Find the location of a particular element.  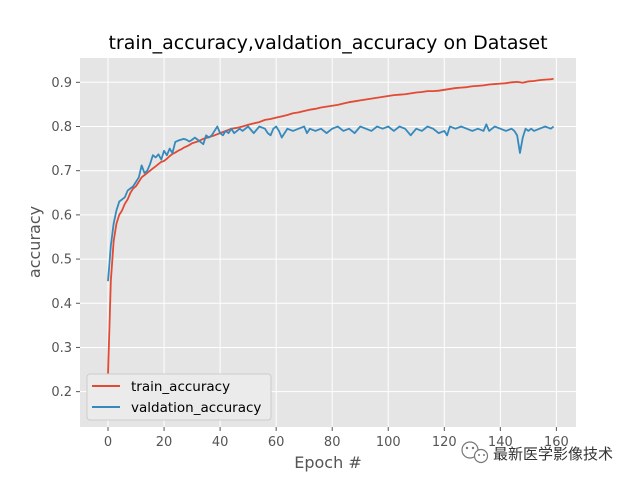

legend: train_accuracy valdation_accuracy is located at coordinates (179, 397).